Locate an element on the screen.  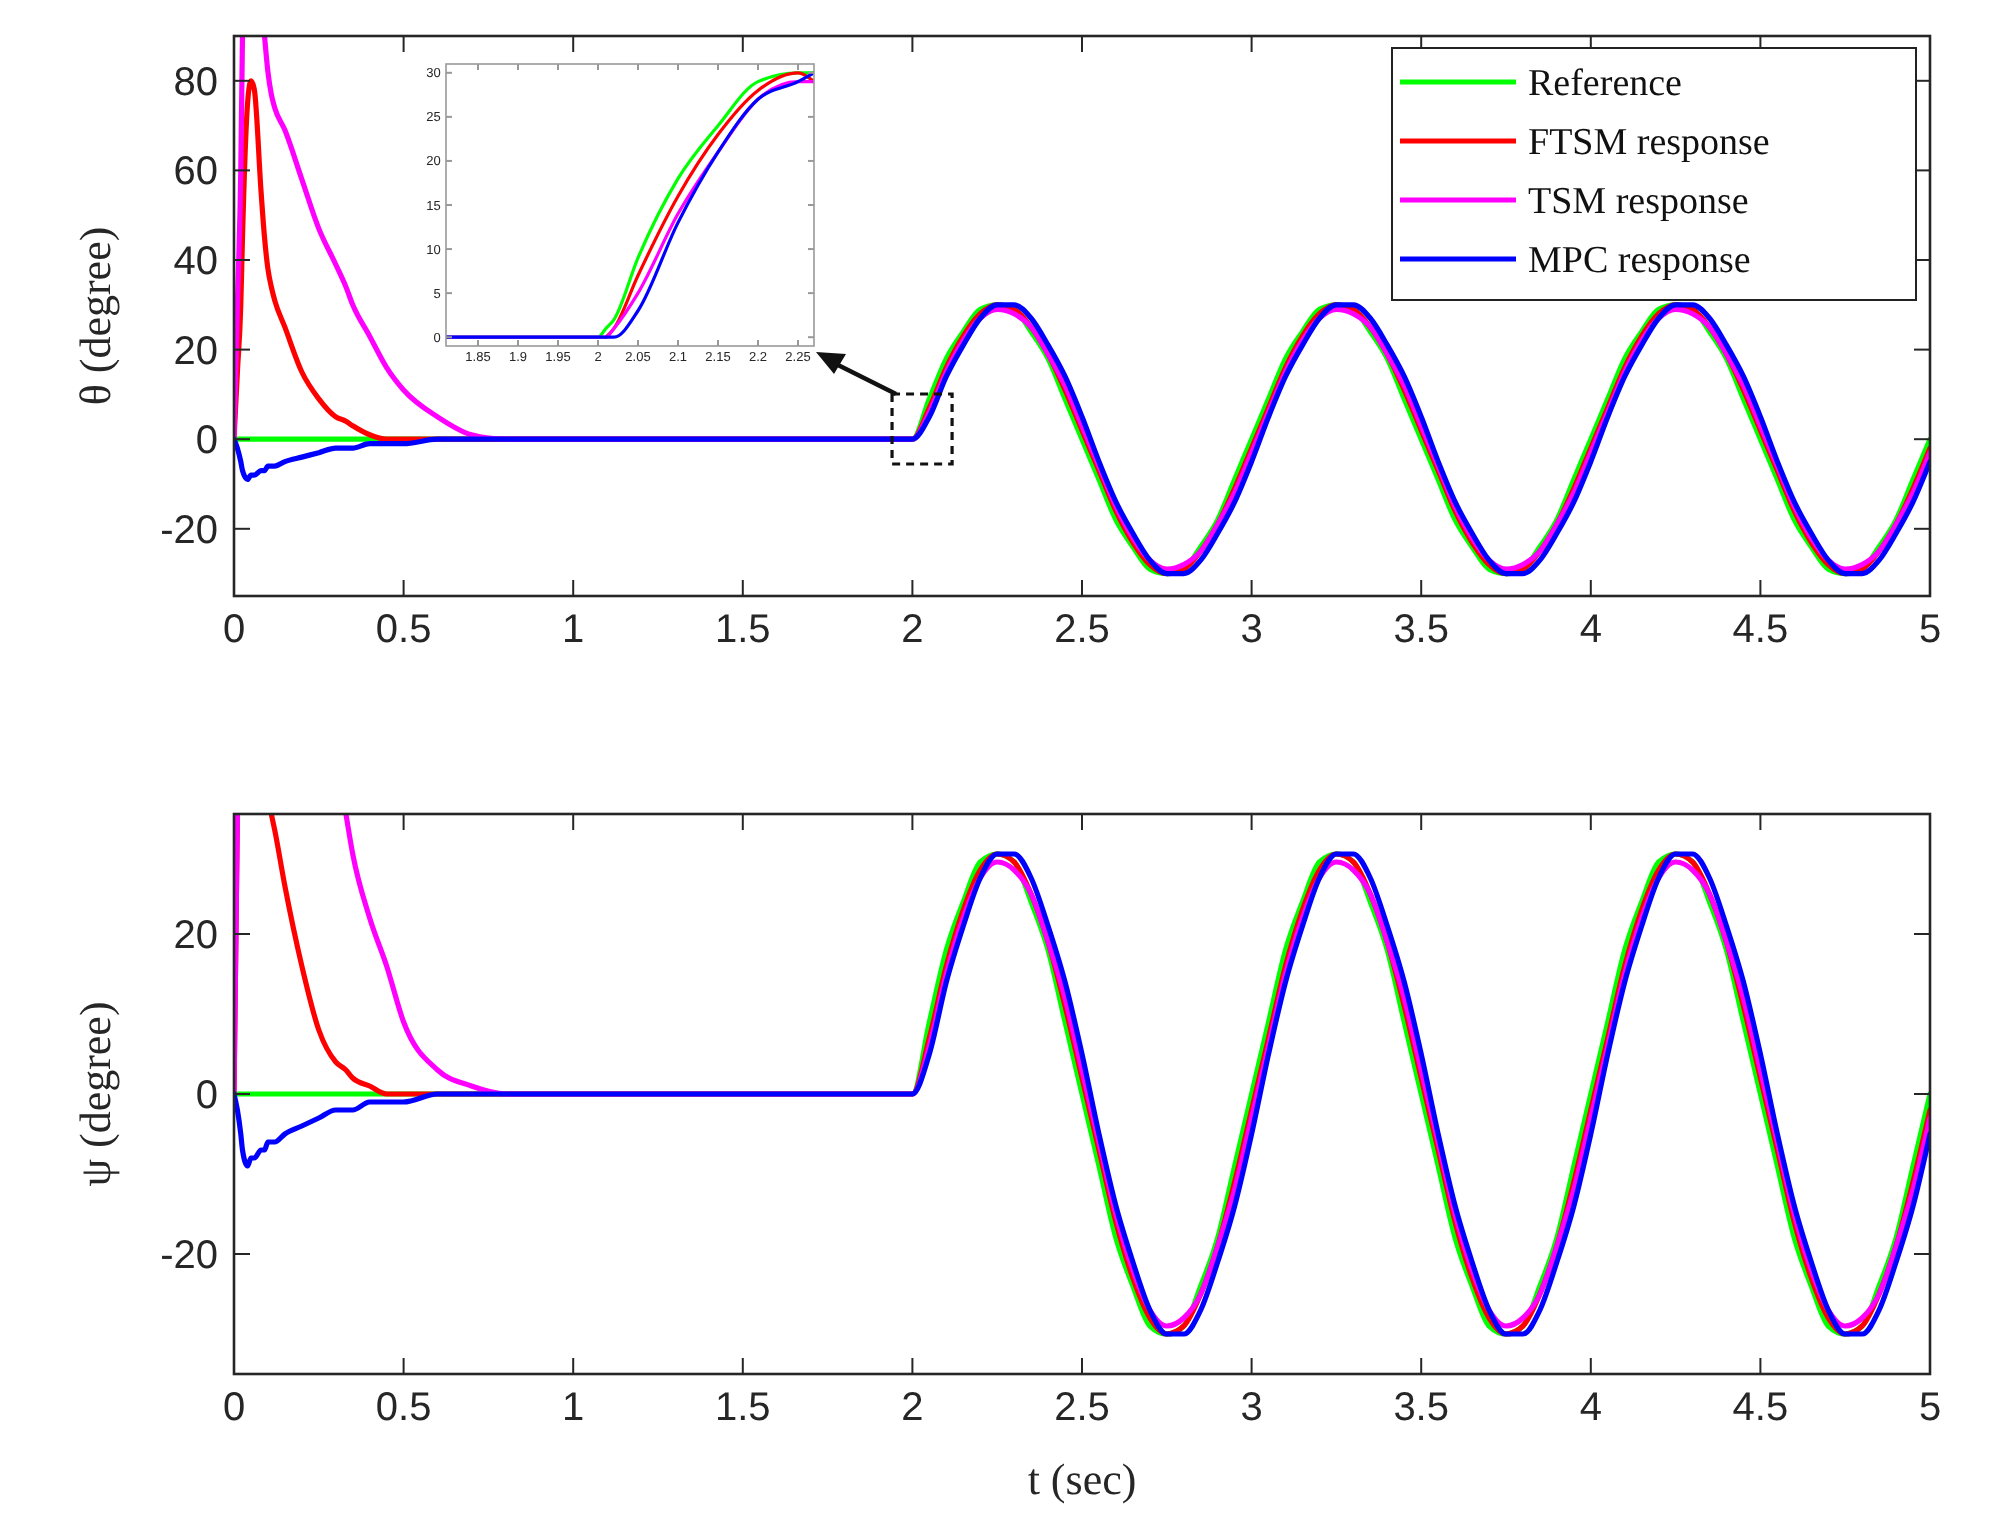
y-axis-title: θ (degree) is located at coordinates (95, 316).